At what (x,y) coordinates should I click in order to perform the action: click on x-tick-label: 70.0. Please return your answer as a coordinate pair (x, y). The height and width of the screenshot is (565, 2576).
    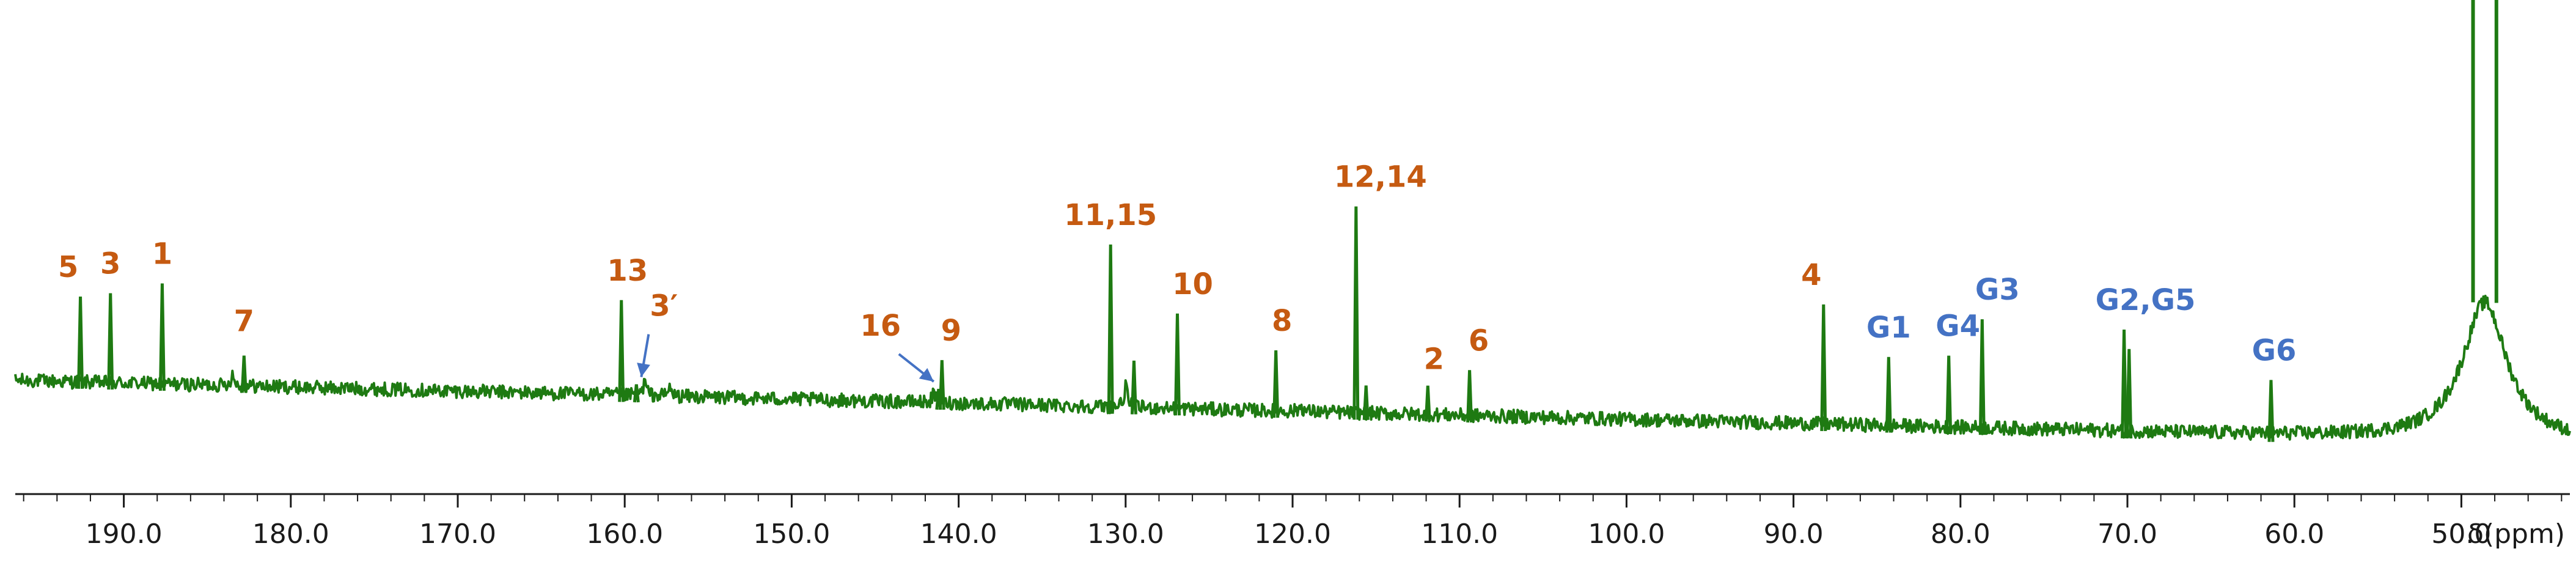
    Looking at the image, I should click on (2127, 534).